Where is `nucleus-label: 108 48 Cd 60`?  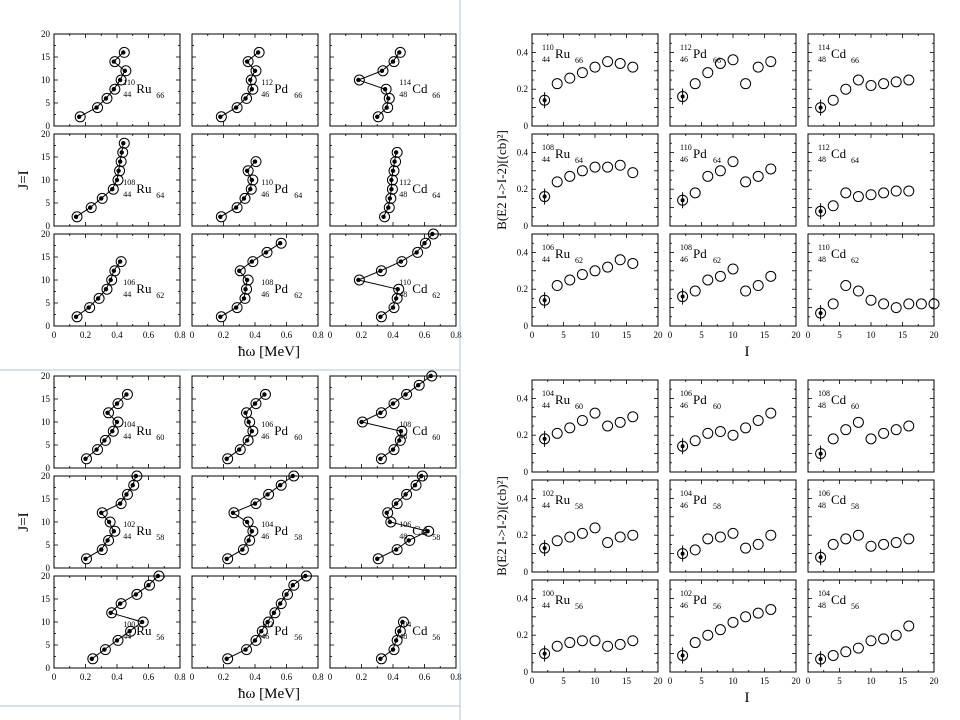
nucleus-label: 108 48 Cd 60 is located at coordinates (419, 431).